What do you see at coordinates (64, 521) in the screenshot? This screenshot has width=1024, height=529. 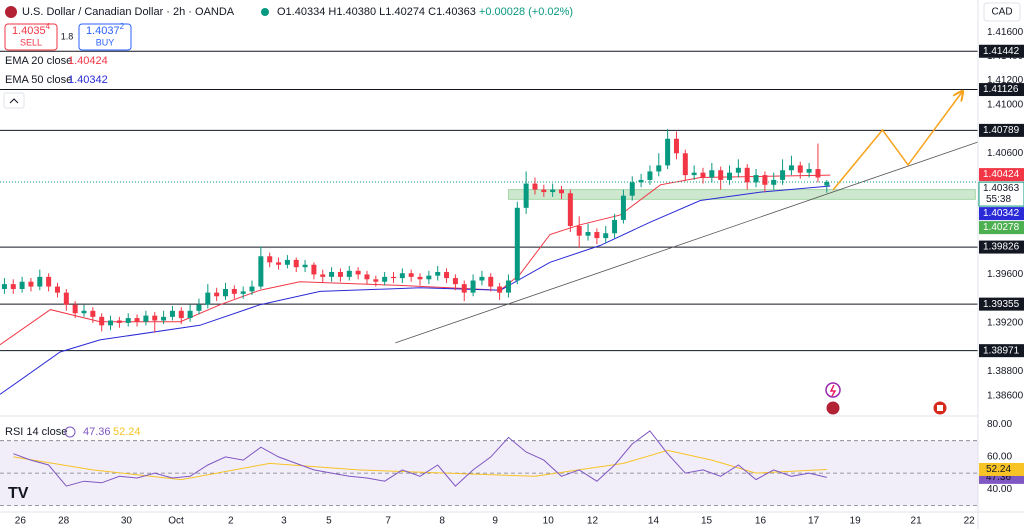 I see `x-tick-label: 28` at bounding box center [64, 521].